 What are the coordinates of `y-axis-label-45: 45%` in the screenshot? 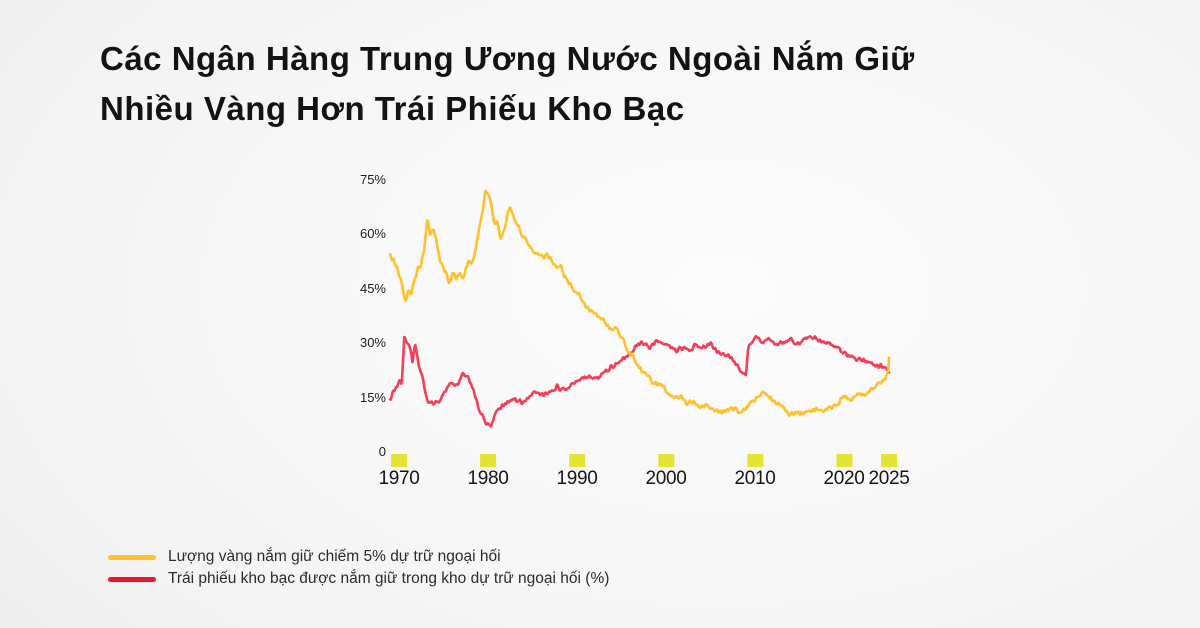 It's located at (372, 288).